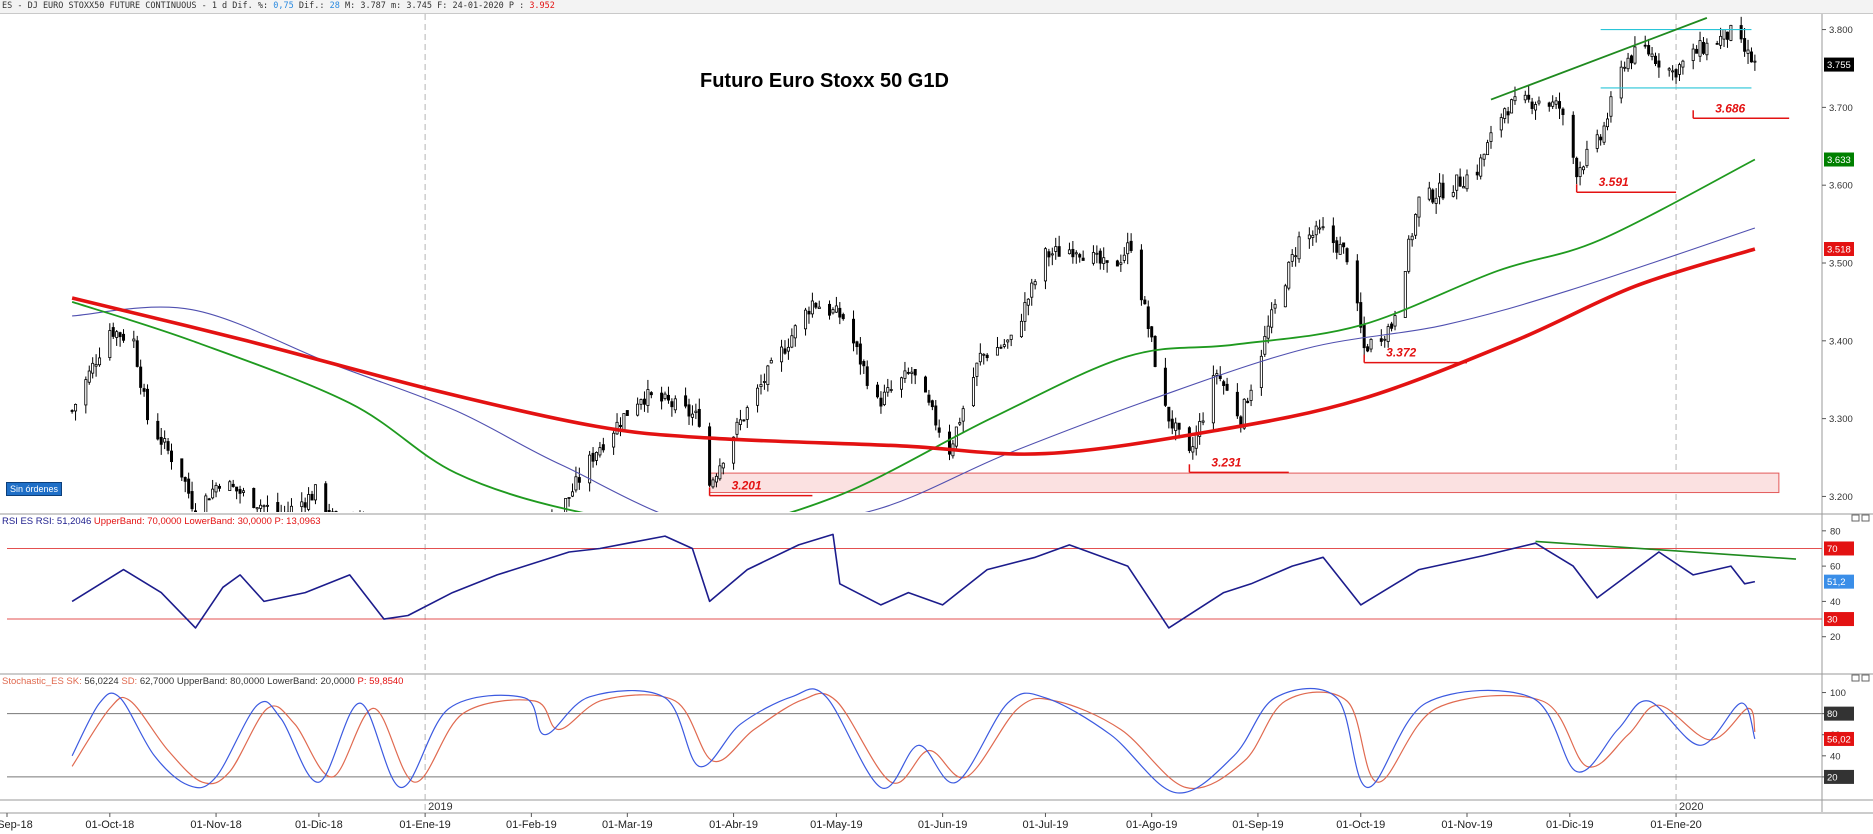  What do you see at coordinates (386, 681) in the screenshot?
I see `stoch-p-value: 59,8540` at bounding box center [386, 681].